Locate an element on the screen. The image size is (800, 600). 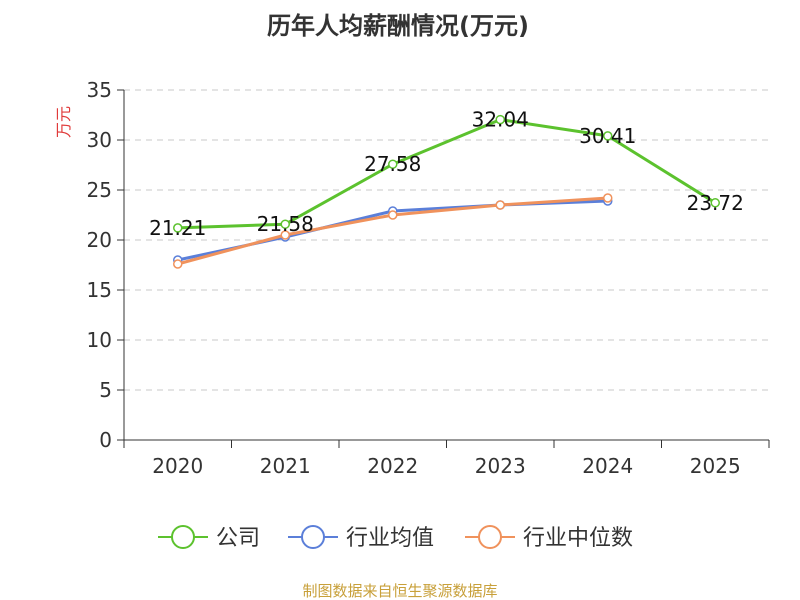
x-tick-label: 2025 is located at coordinates (715, 466).